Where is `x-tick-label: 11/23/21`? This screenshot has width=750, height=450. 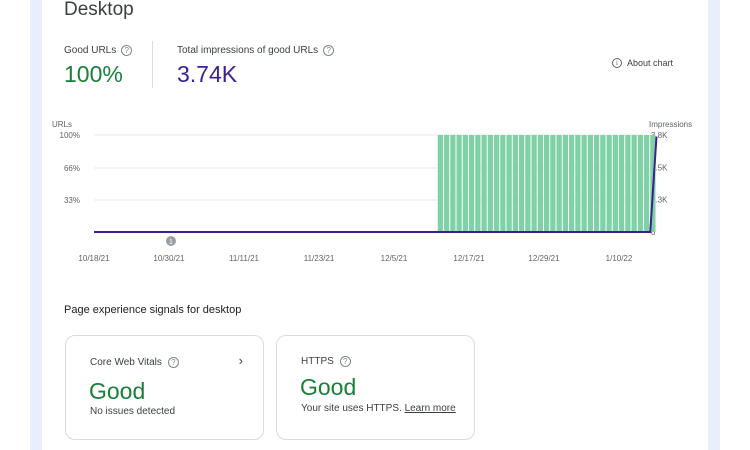 x-tick-label: 11/23/21 is located at coordinates (319, 258).